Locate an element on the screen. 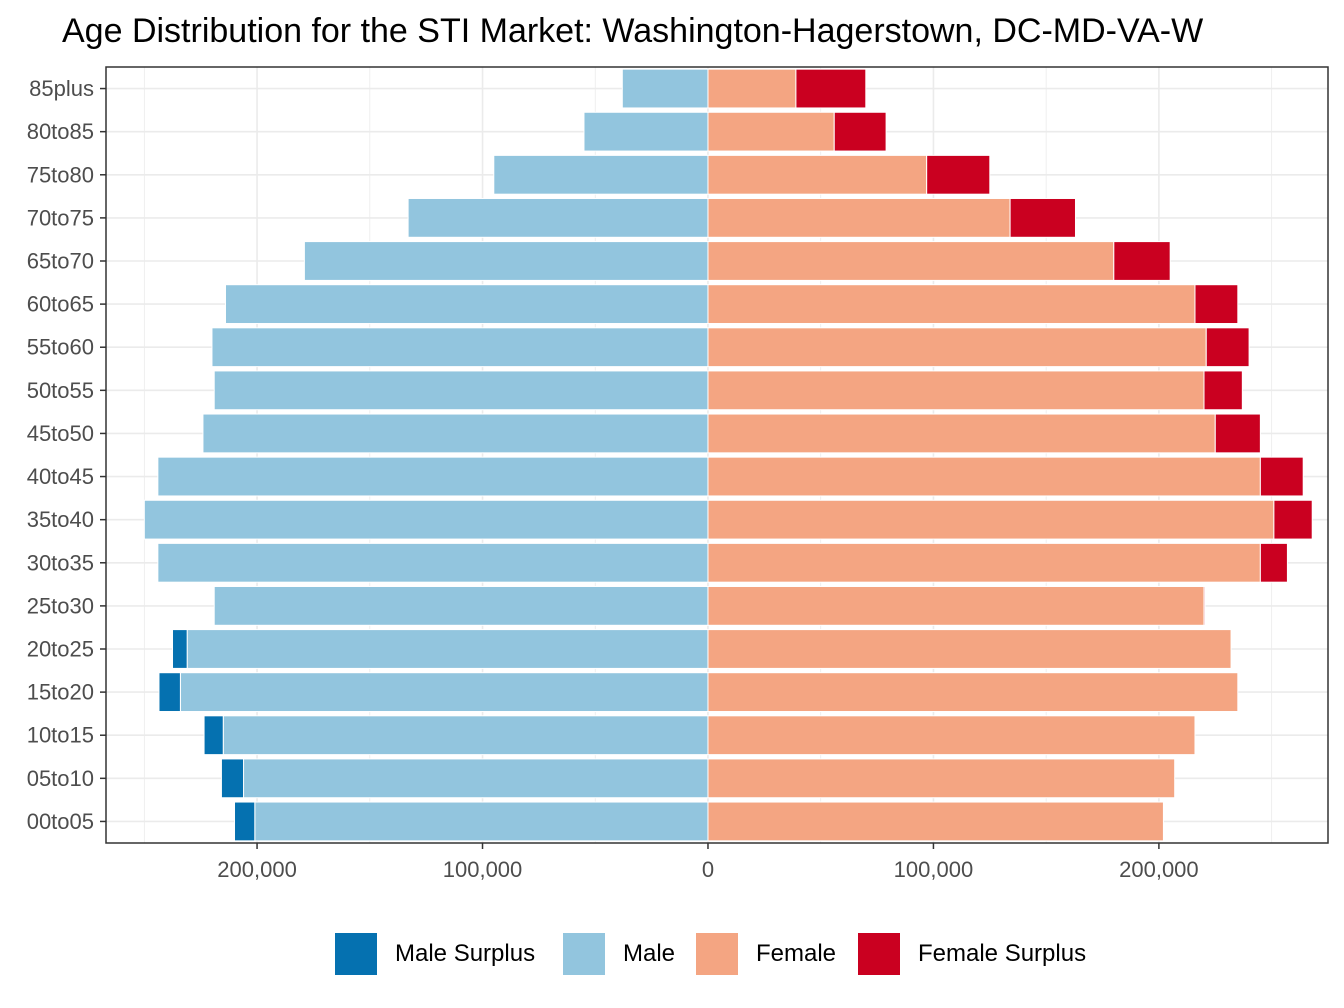 The width and height of the screenshot is (1344, 1008). y-tick-label: 50to55 is located at coordinates (60, 390).